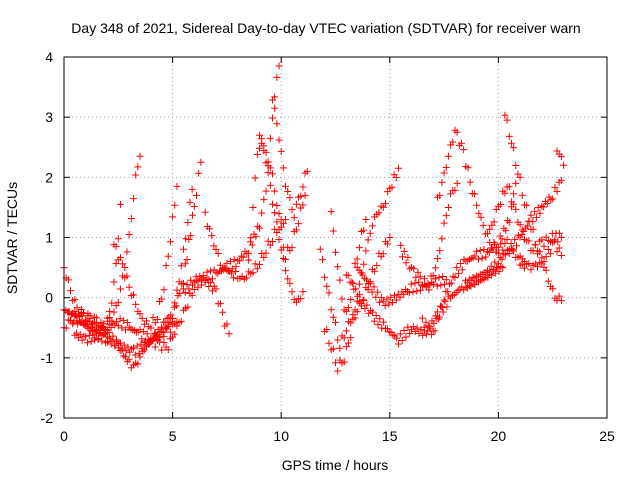  Describe the element at coordinates (607, 436) in the screenshot. I see `x-tick-label: 25` at that location.